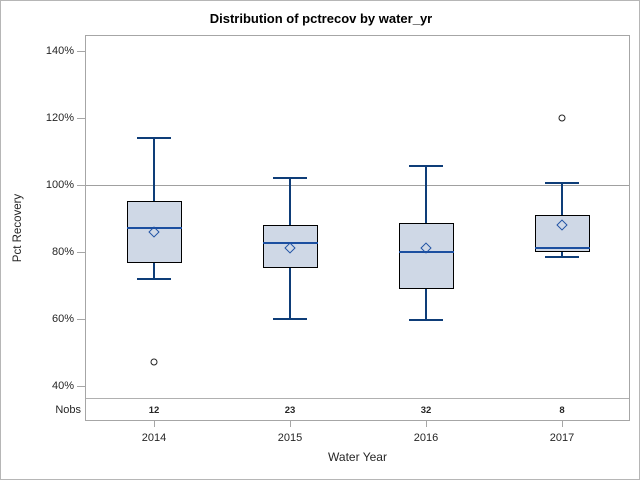 The width and height of the screenshot is (640, 480). I want to click on outlier-2014, so click(154, 362).